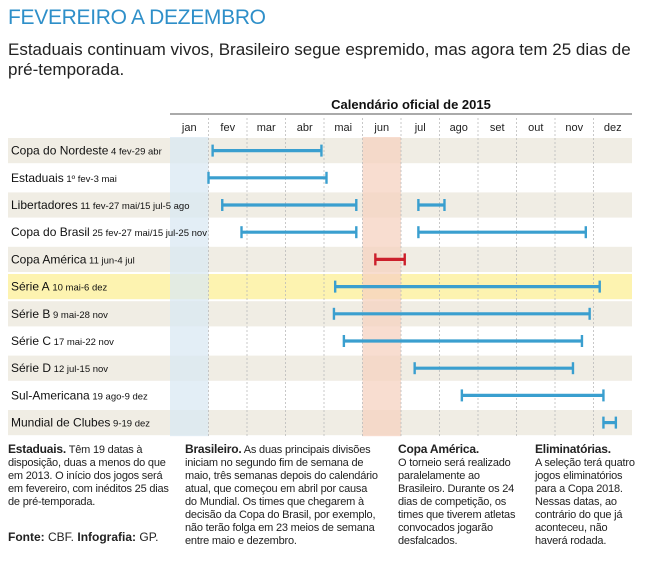 The height and width of the screenshot is (568, 645). What do you see at coordinates (50, 395) in the screenshot?
I see `row-name: Sul-Americana` at bounding box center [50, 395].